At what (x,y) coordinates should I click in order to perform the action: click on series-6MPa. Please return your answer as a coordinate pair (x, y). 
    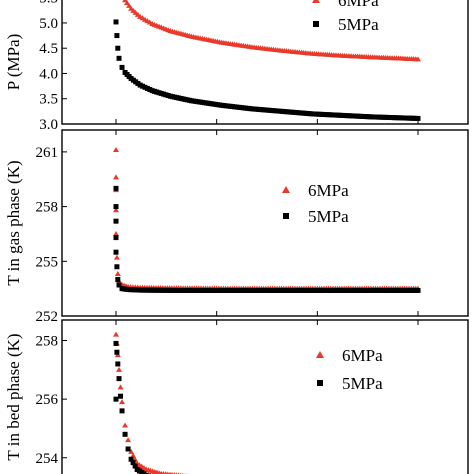
    Looking at the image, I should click on (271, 31).